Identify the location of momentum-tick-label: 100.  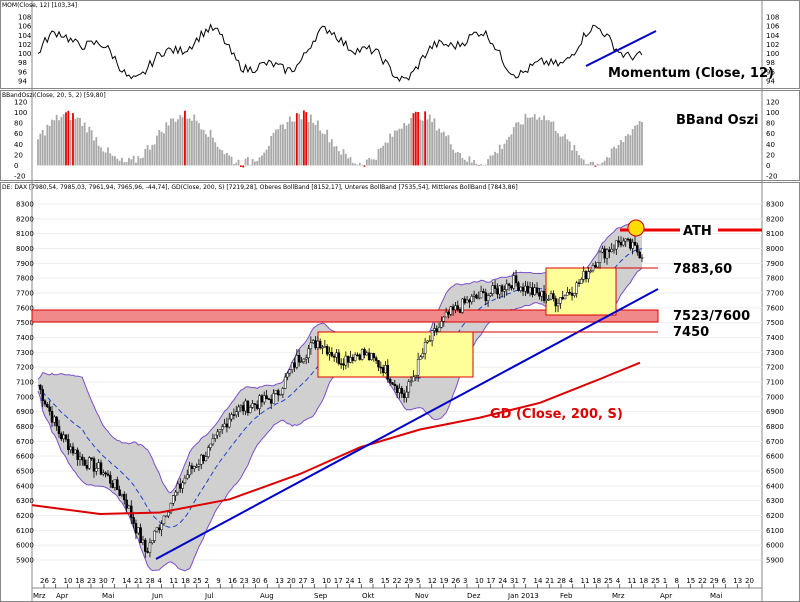
(772, 54).